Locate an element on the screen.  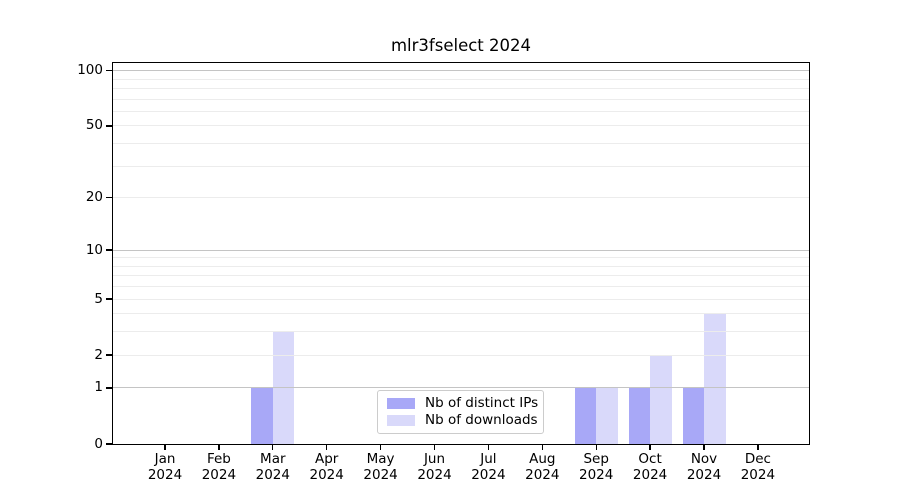
x-tick-label: Jul 2024 is located at coordinates (488, 467).